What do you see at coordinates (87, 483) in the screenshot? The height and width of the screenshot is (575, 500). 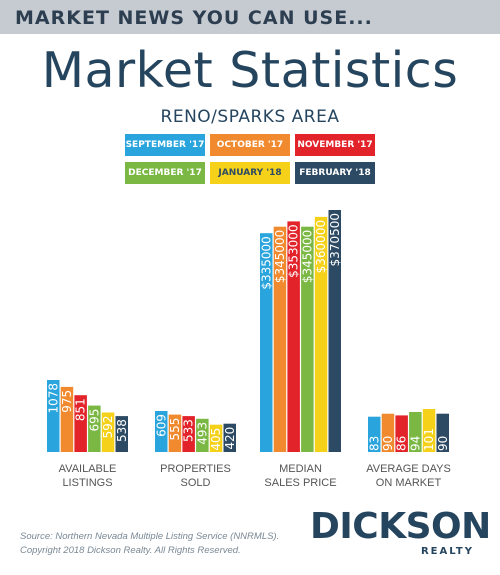 I see `category-label-1-2: LISTINGS` at bounding box center [87, 483].